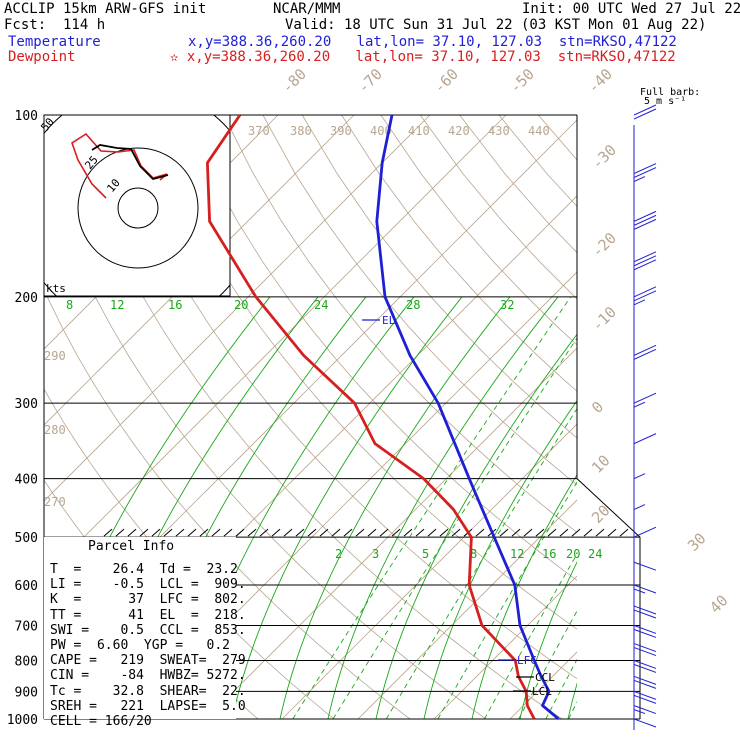  I want to click on forecast-hour: Fcst: 114 h, so click(55, 25).